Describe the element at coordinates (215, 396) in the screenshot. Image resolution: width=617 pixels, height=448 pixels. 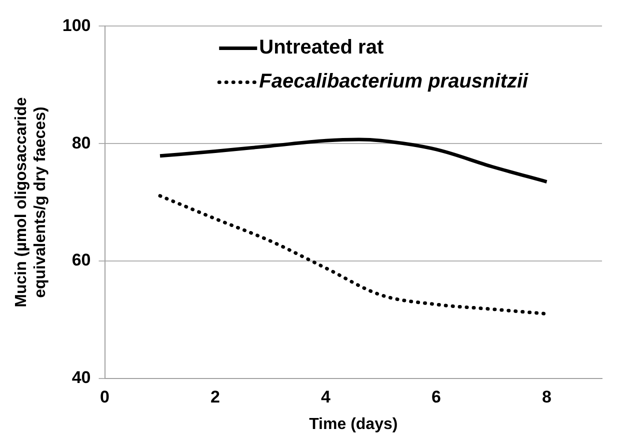
I see `x-tick-label: 2` at that location.